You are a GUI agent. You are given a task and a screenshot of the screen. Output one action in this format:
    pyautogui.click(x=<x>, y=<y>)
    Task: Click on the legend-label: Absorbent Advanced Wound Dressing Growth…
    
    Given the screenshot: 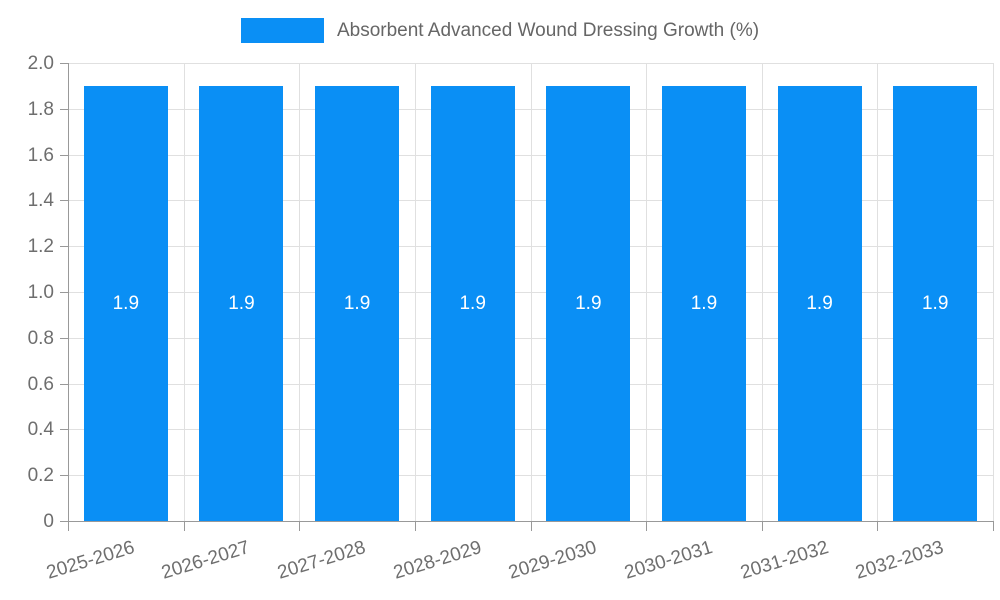 What is the action you would take?
    pyautogui.click(x=548, y=30)
    